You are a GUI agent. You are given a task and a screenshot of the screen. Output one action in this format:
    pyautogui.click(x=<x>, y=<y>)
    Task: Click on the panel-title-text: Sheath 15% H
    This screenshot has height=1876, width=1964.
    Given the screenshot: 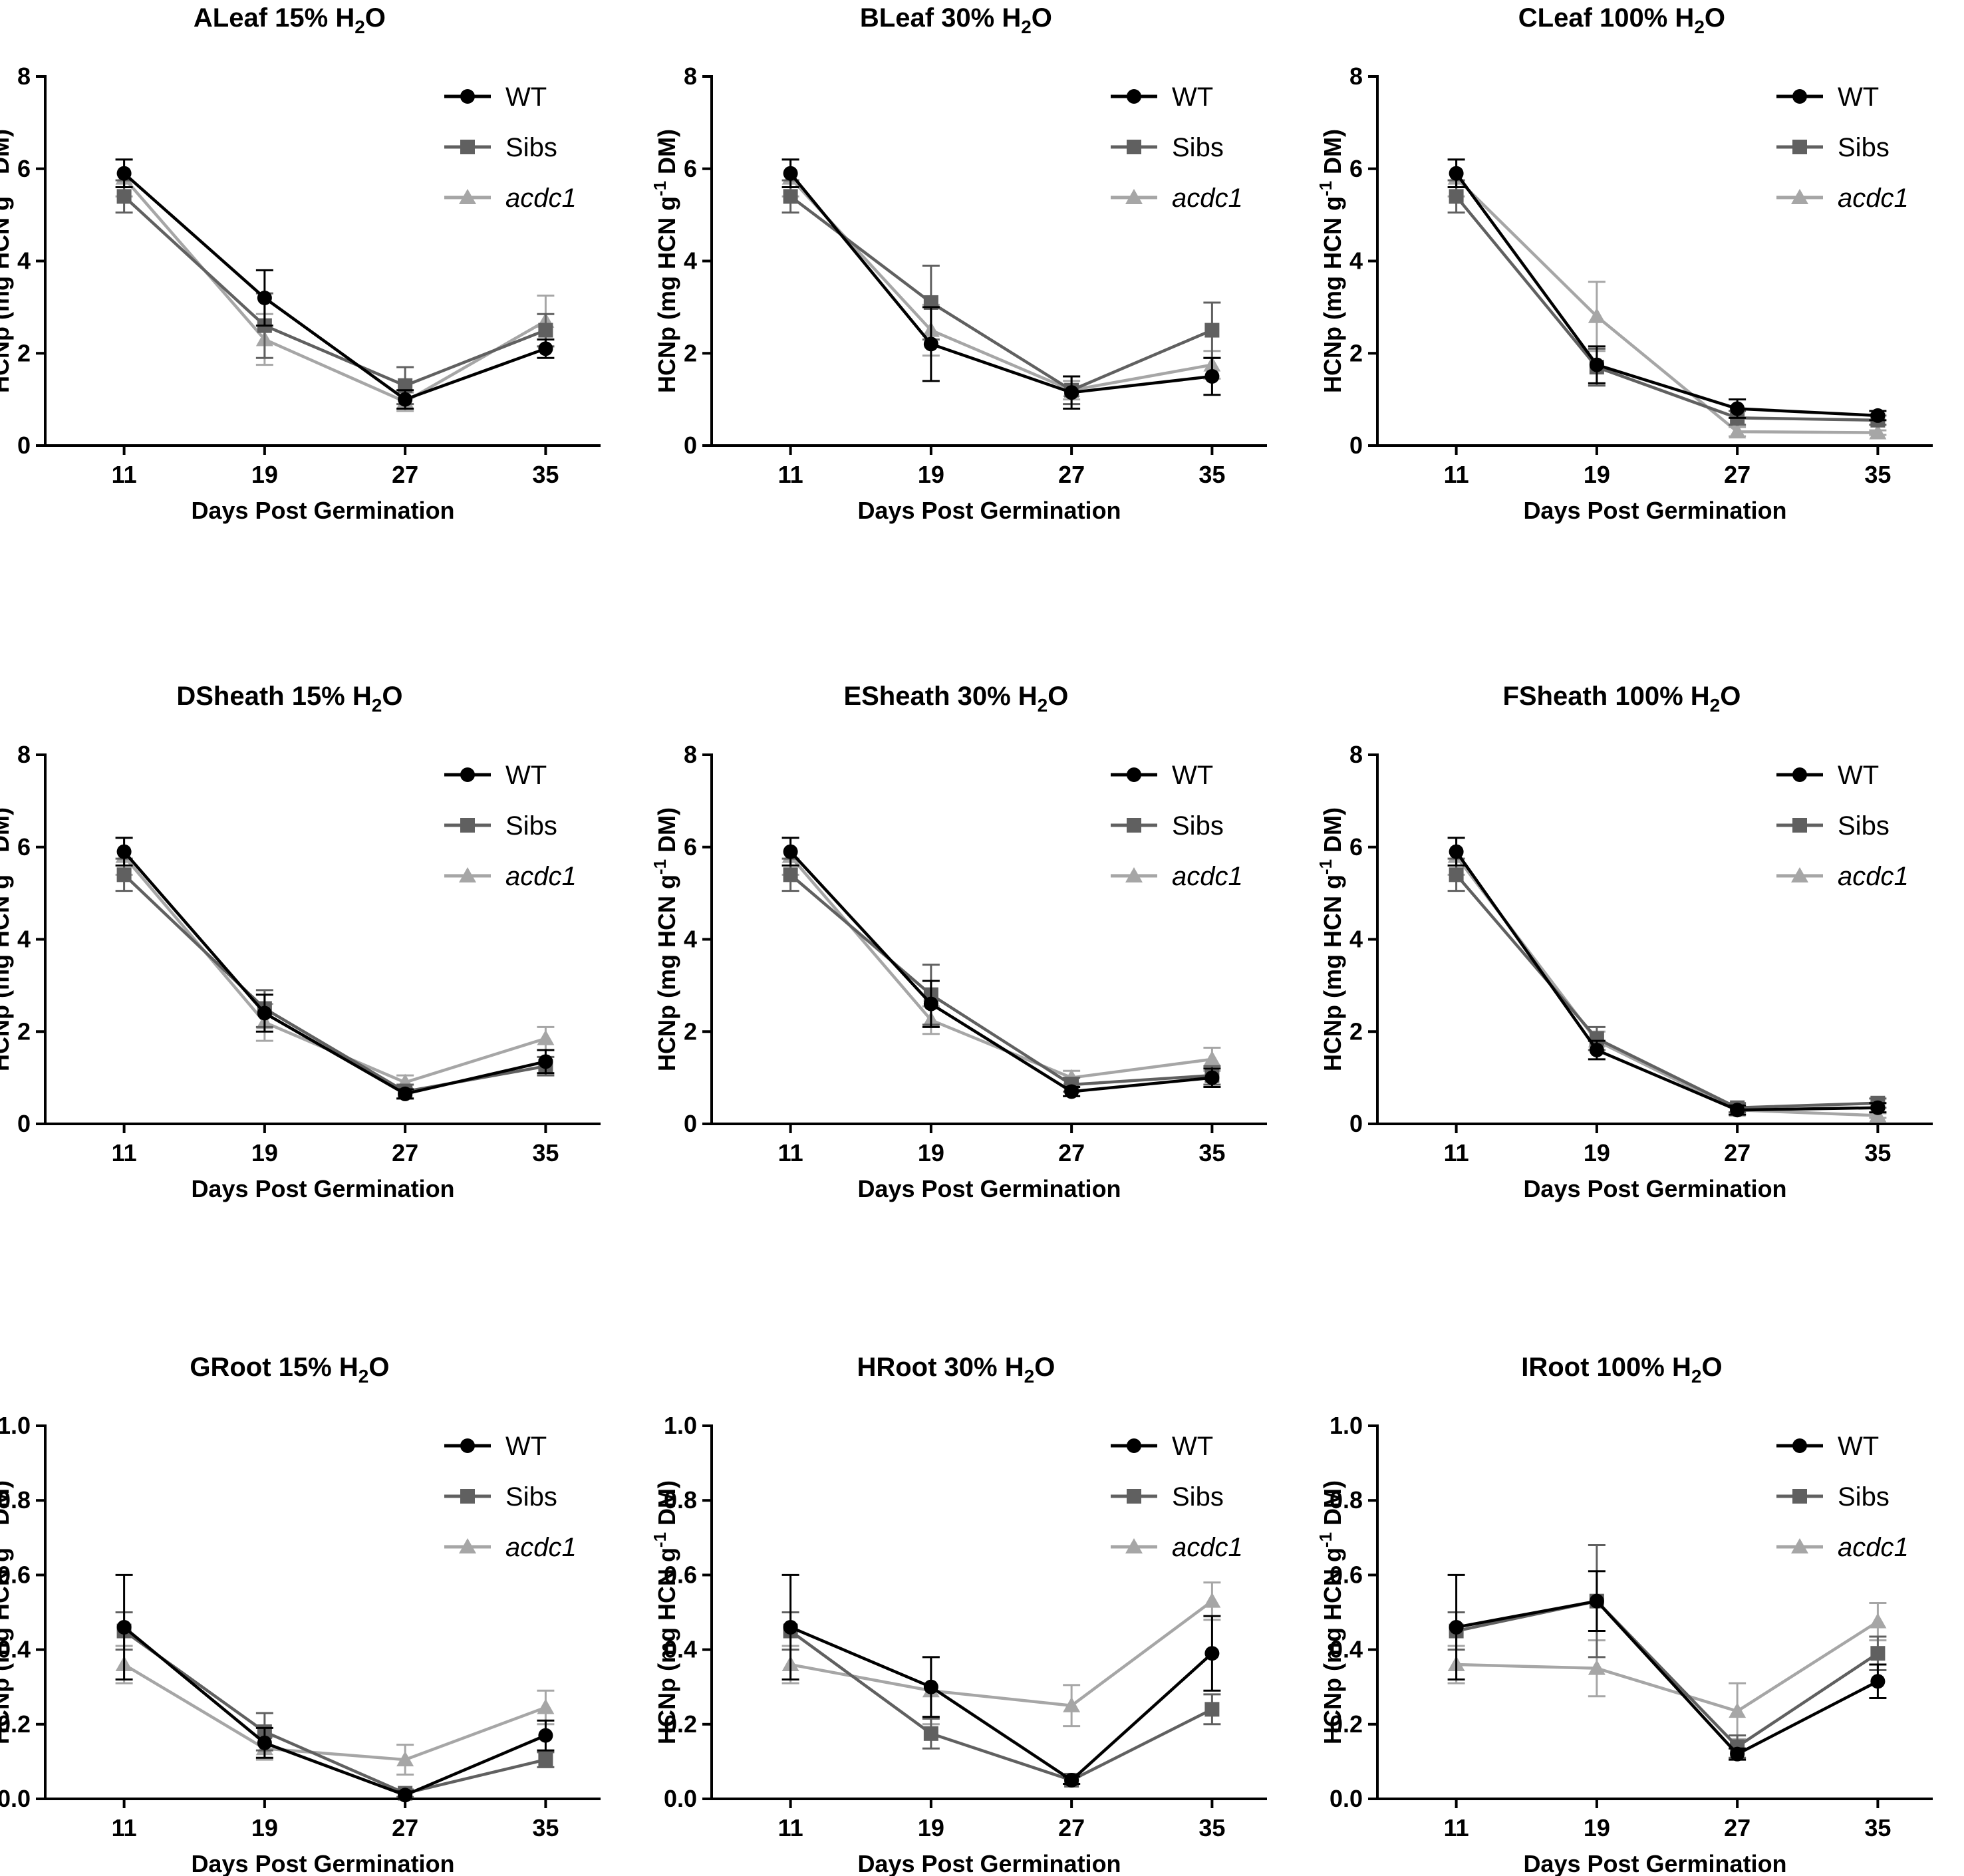 What is the action you would take?
    pyautogui.click(x=284, y=696)
    